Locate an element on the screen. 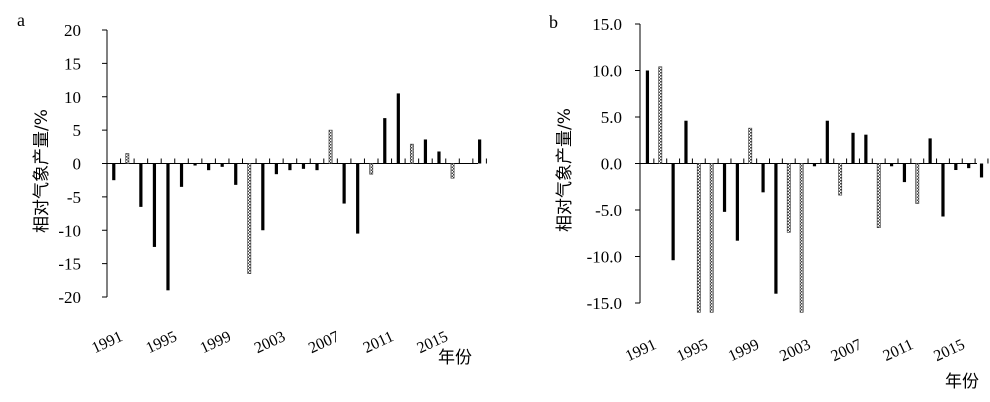 The image size is (990, 402). y-tick-label: -20 is located at coordinates (69, 297).